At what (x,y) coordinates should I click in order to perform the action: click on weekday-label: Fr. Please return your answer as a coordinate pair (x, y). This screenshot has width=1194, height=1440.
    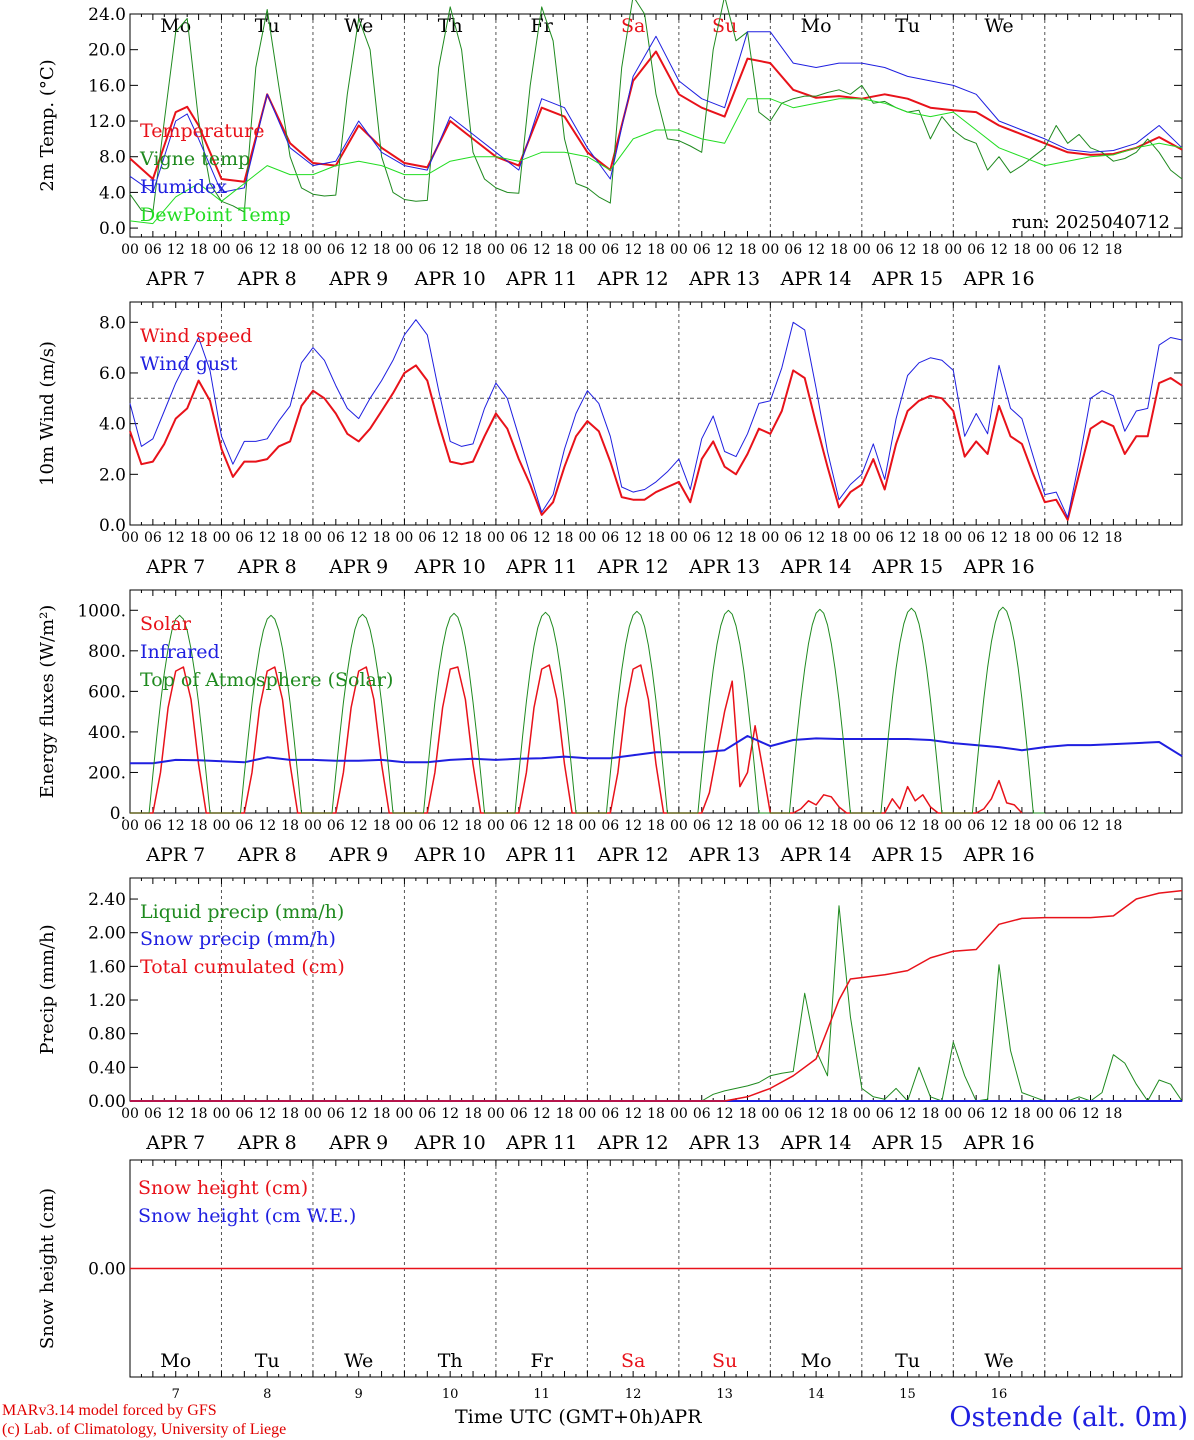
    Looking at the image, I should click on (542, 26).